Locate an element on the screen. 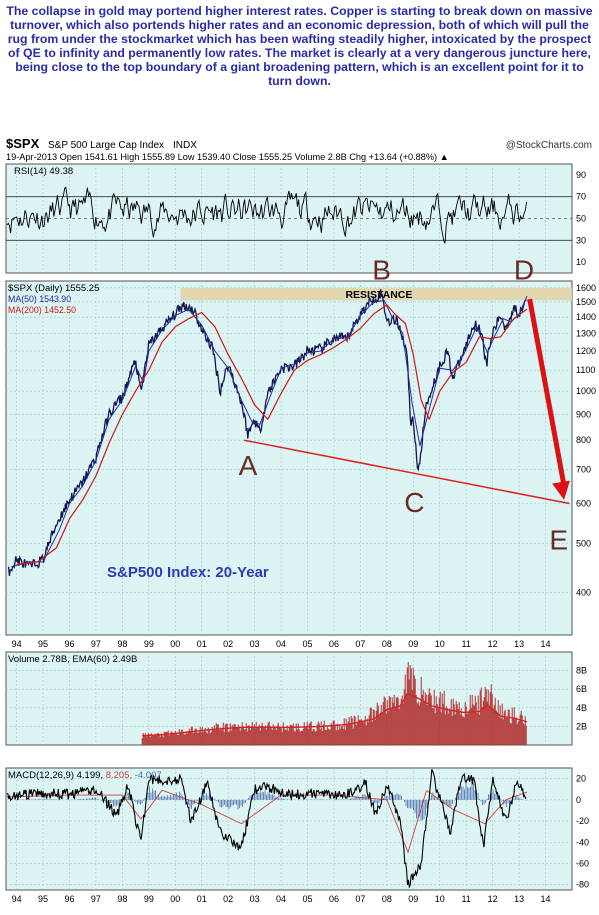 Image resolution: width=599 pixels, height=915 pixels. macd-axis-tick: -20 is located at coordinates (582, 821).